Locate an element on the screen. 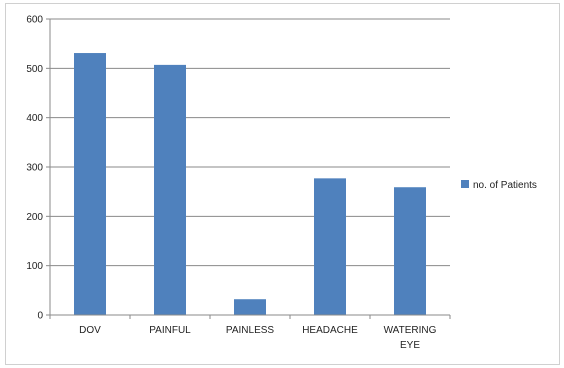 Image resolution: width=564 pixels, height=368 pixels. x-tick-label: EYE is located at coordinates (410, 345).